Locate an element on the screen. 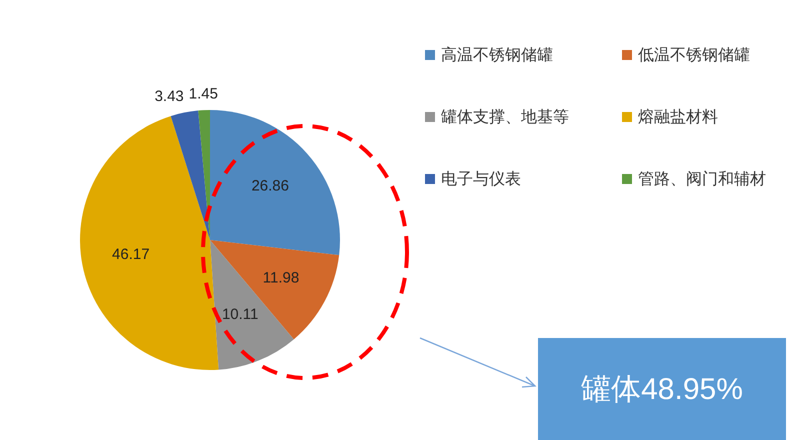 This screenshot has height=440, width=812. text: 罐体48.95% is located at coordinates (662, 389).